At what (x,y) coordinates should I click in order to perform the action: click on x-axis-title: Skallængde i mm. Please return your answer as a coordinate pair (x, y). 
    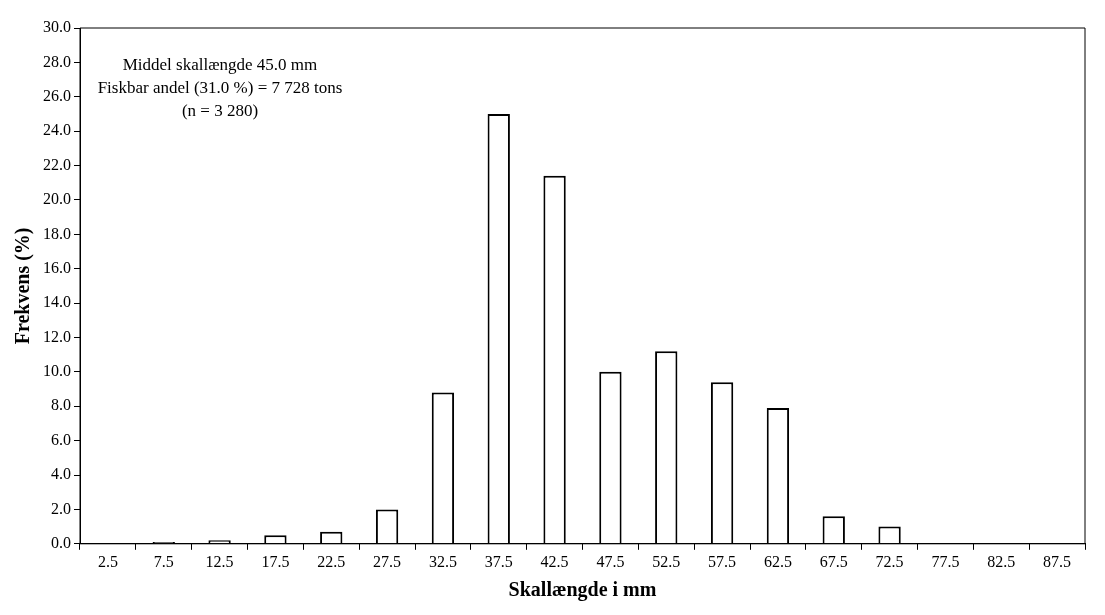
    Looking at the image, I should click on (582, 590).